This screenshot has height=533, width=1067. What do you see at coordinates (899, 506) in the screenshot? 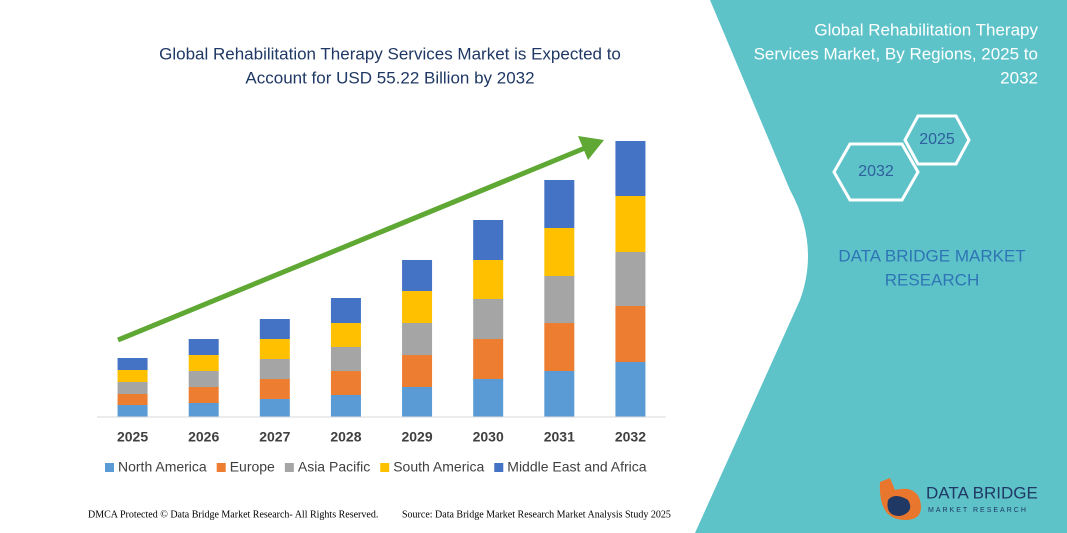
I see `logo-icon` at bounding box center [899, 506].